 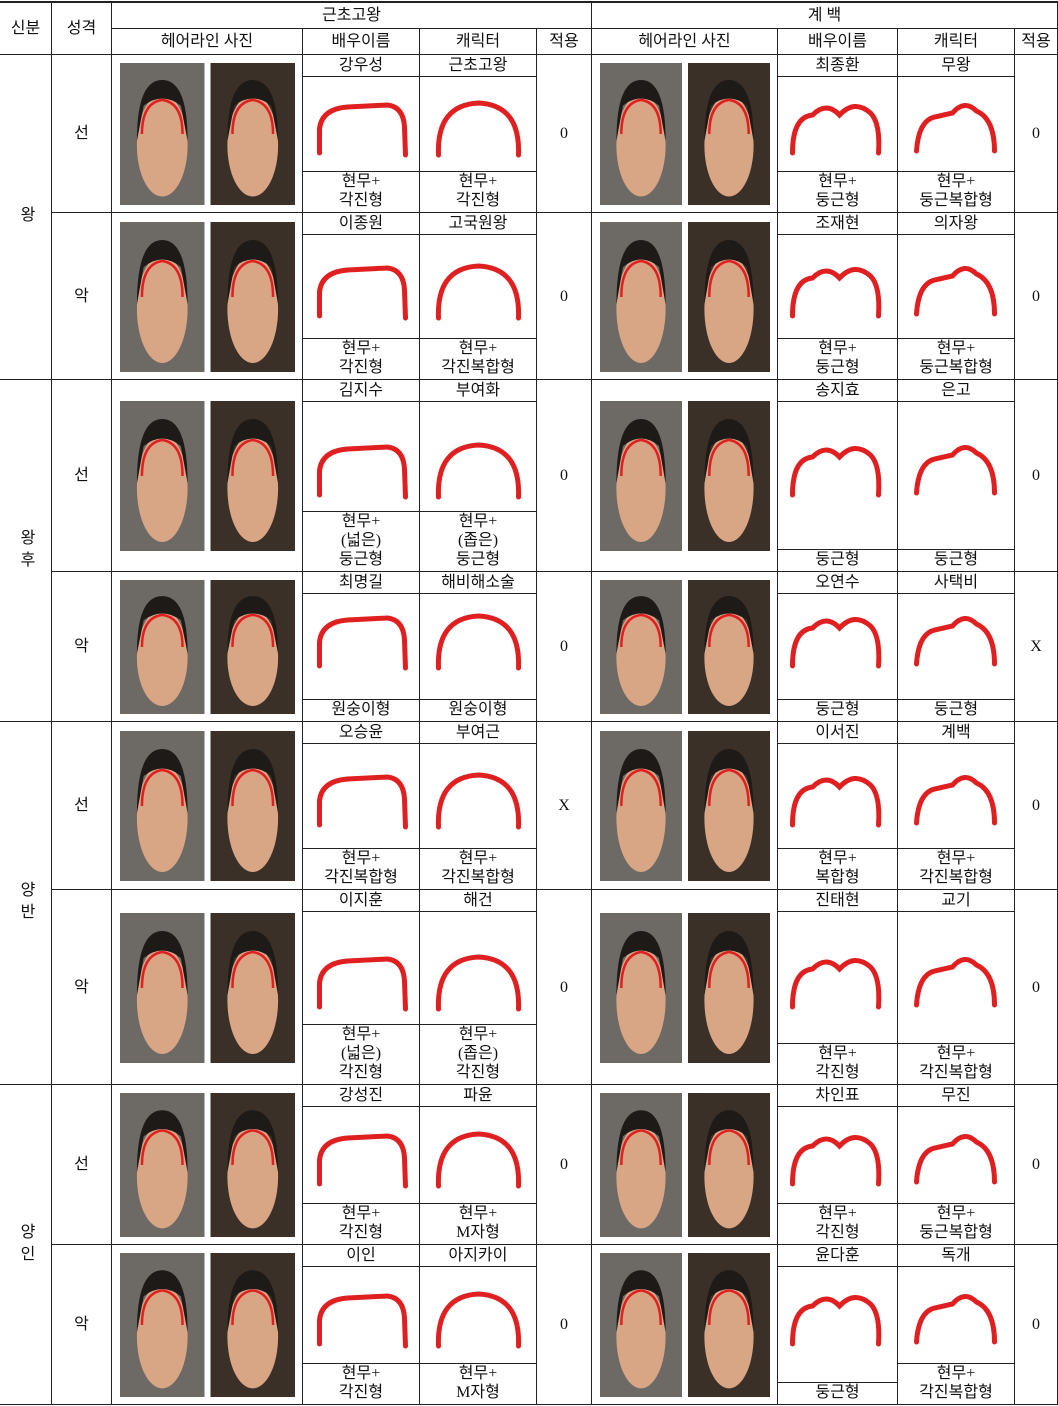 I want to click on column-header: 적용, so click(x=1036, y=42).